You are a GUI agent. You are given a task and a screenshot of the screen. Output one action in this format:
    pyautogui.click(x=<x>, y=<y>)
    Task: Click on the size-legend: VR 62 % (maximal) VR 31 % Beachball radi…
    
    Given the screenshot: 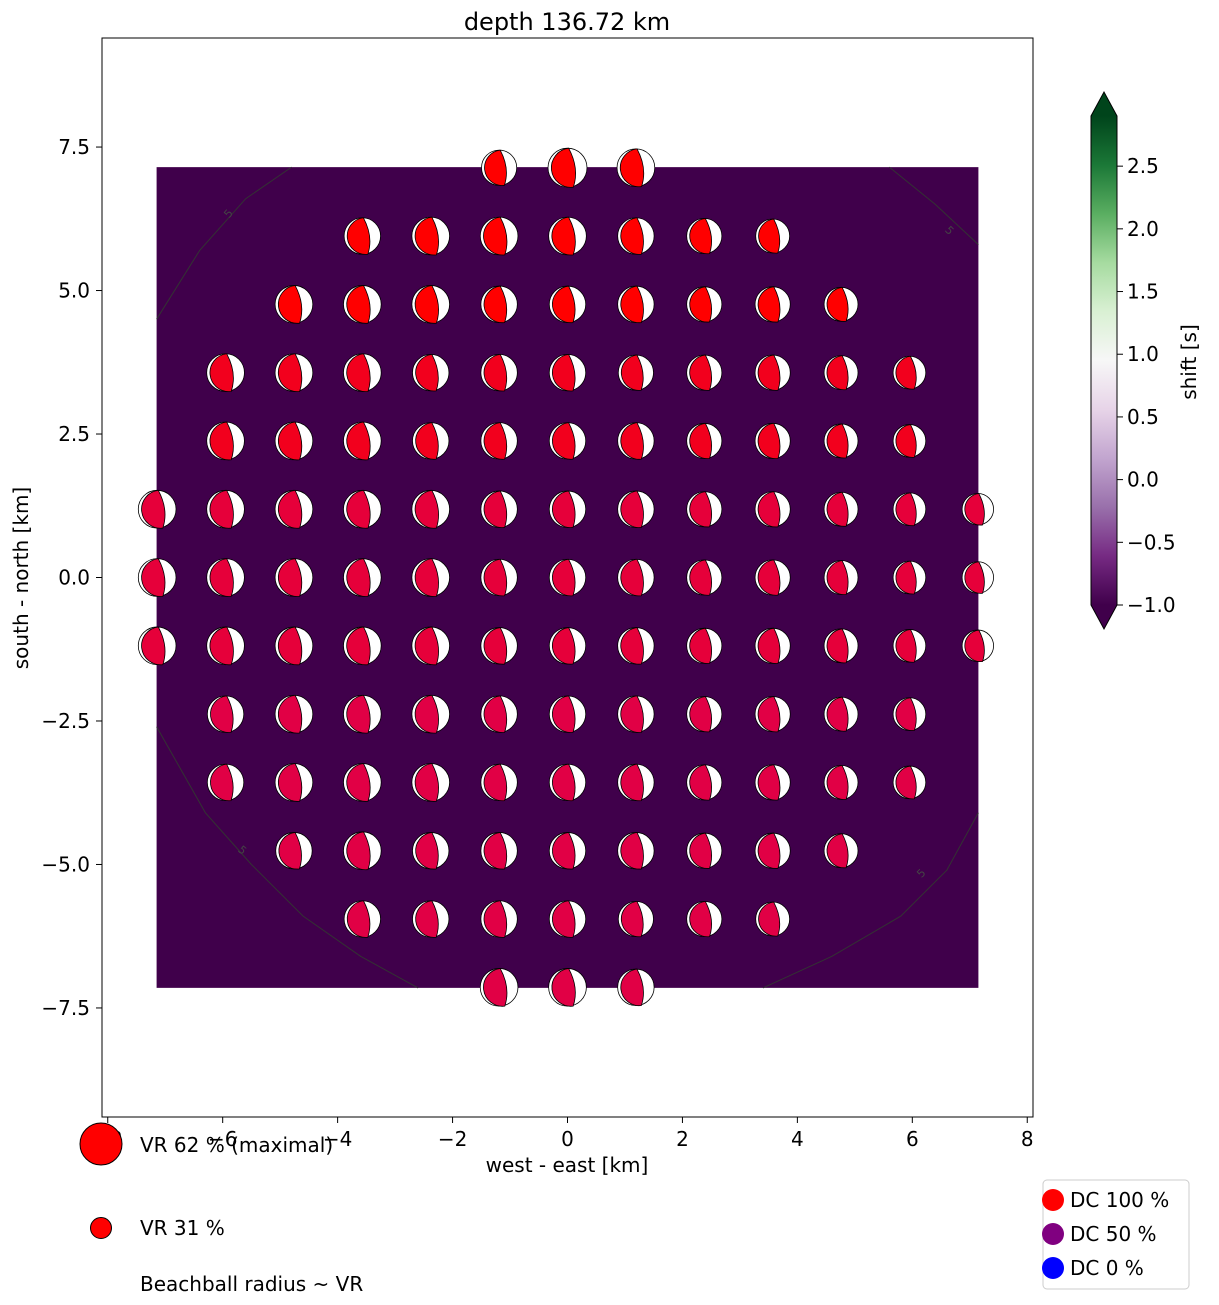 What is the action you would take?
    pyautogui.click(x=221, y=1209)
    